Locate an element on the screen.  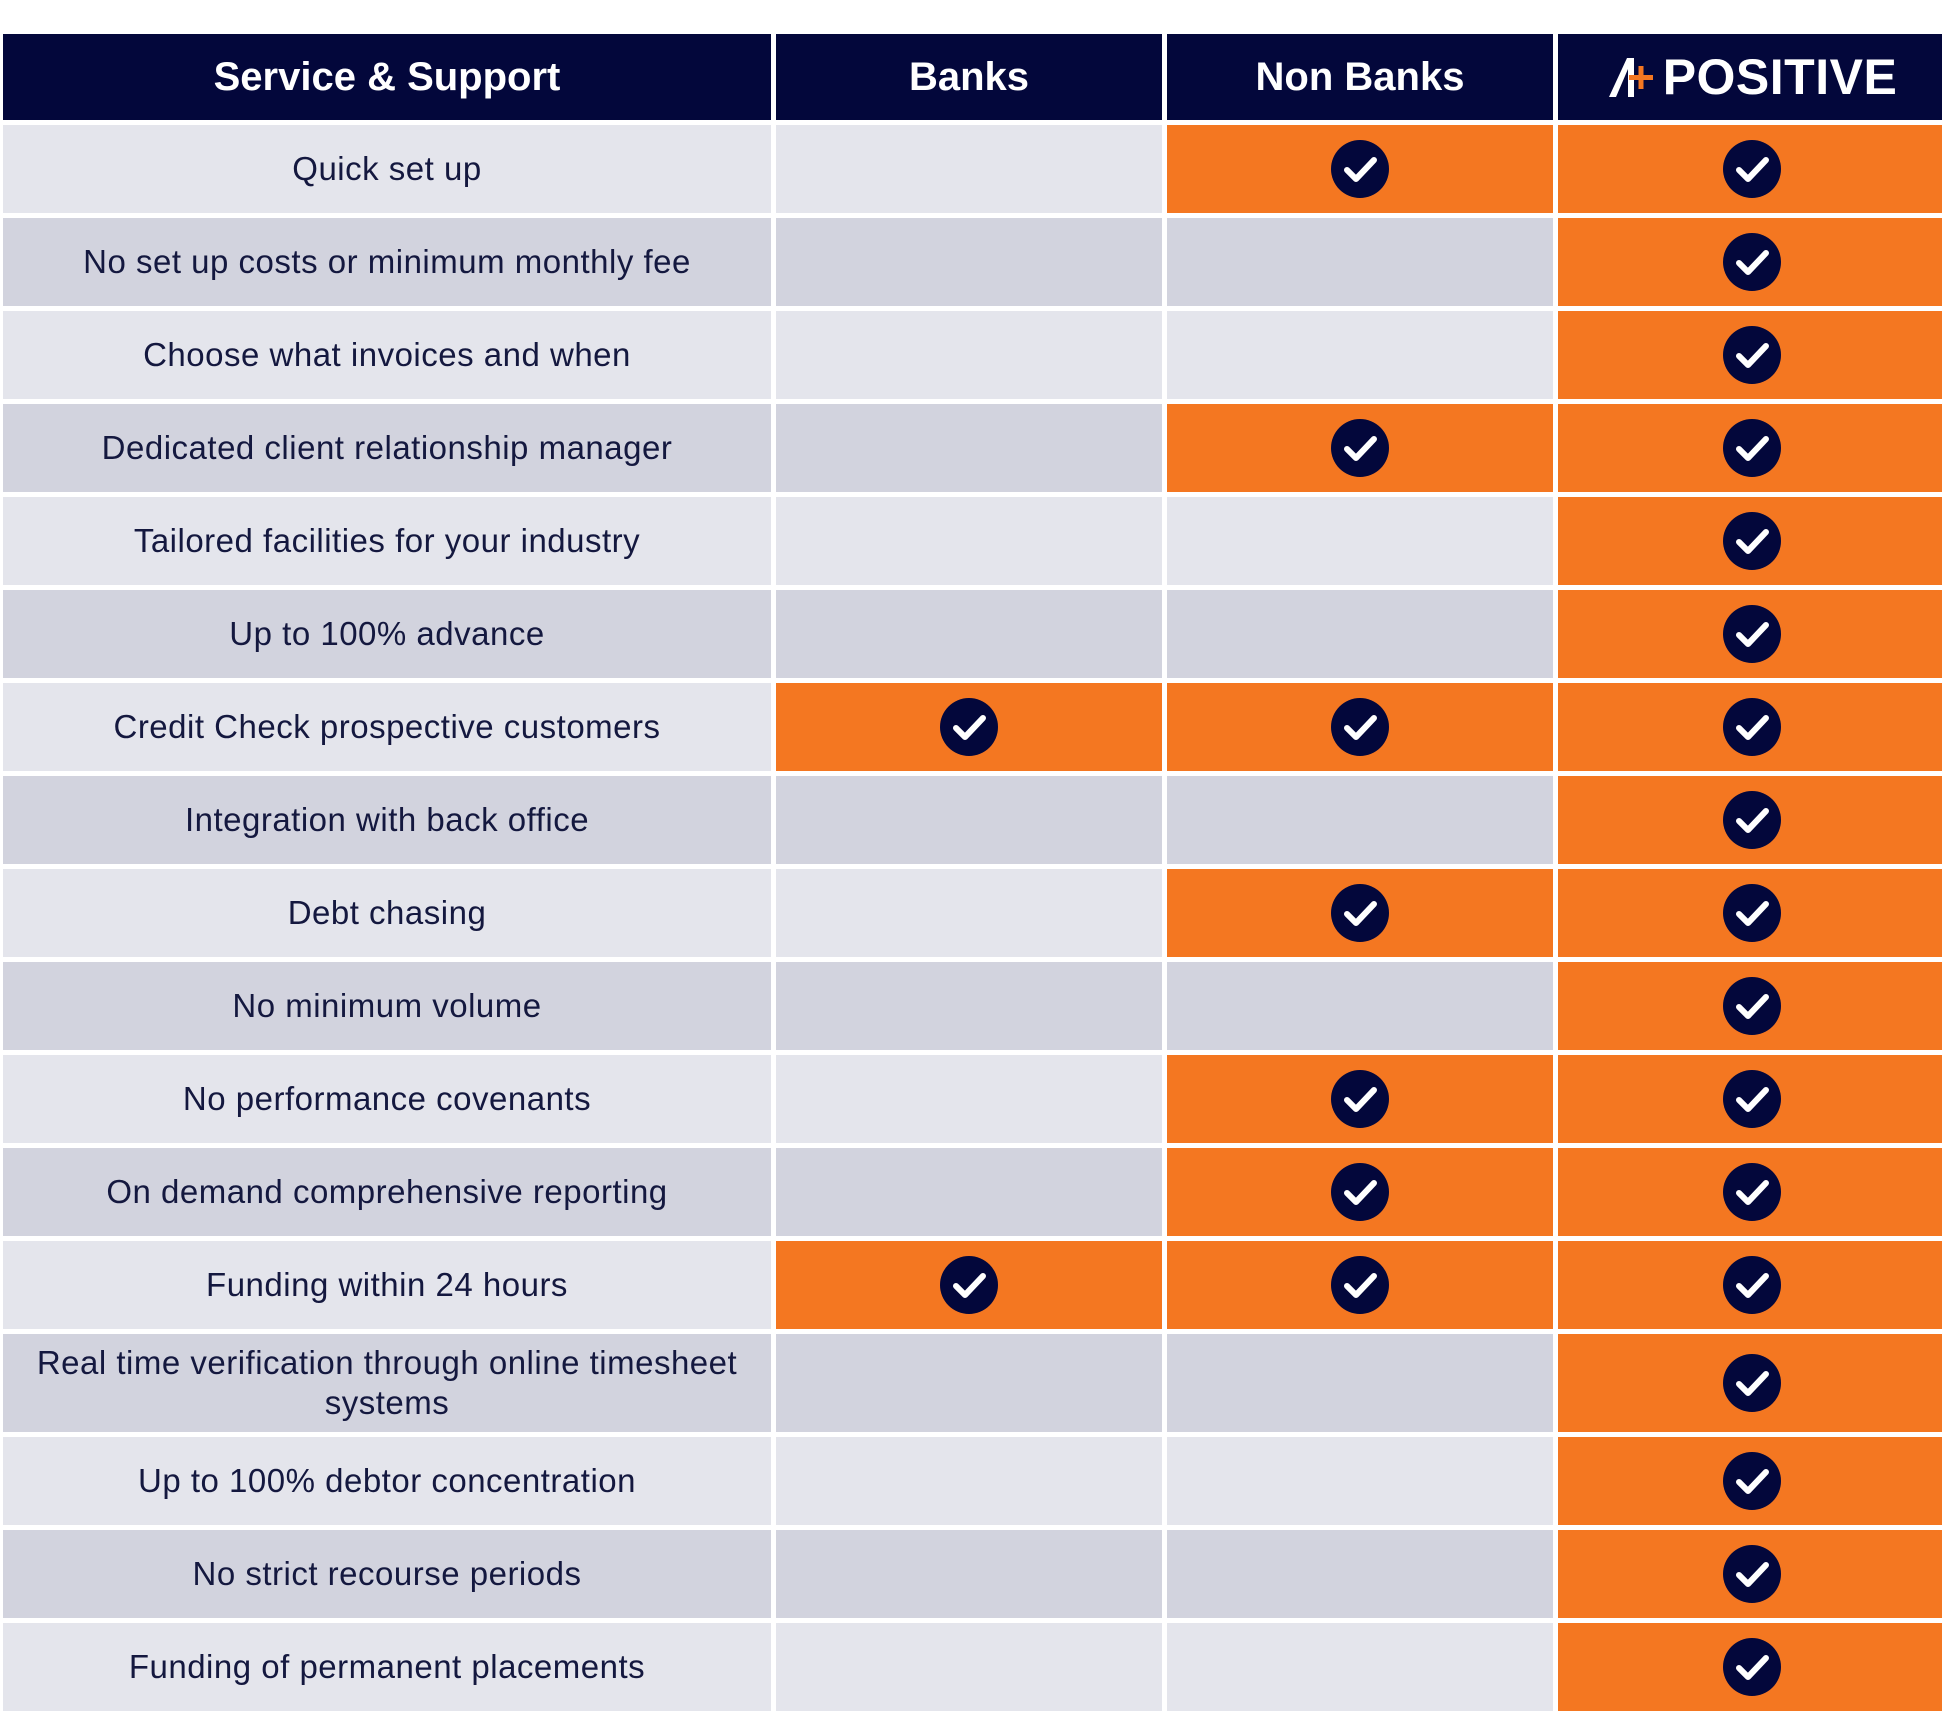
feature-label: Choose what invoices and when is located at coordinates (387, 355).